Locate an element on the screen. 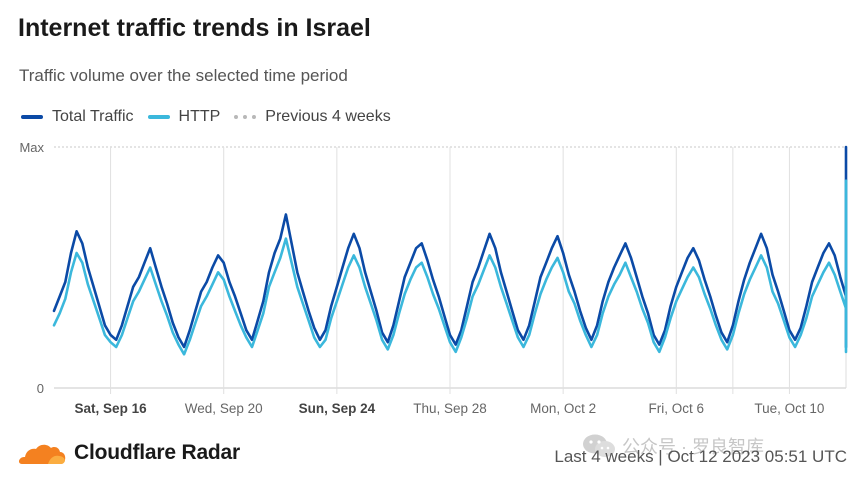 This screenshot has height=487, width=865. legend: Total Traffic HTTP Previous 4 weeks is located at coordinates (213, 117).